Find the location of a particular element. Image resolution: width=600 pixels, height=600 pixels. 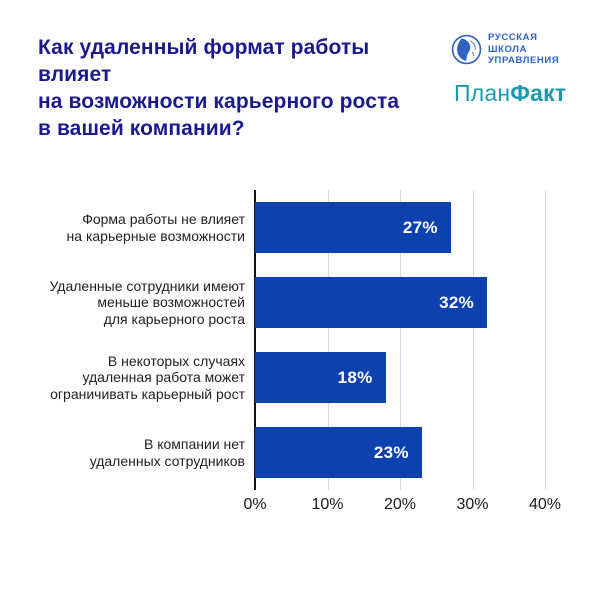

planfact-logo: ПланФакт is located at coordinates (522, 93).